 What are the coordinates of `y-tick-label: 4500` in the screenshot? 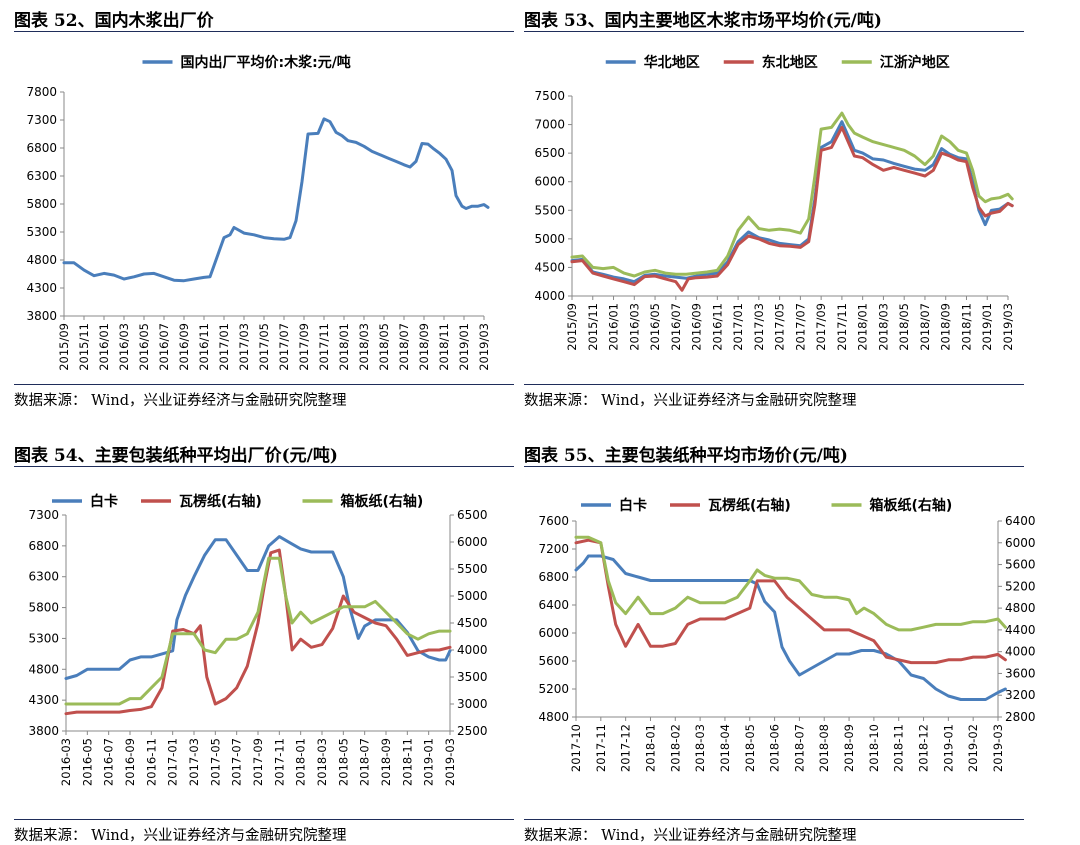 It's located at (549, 267).